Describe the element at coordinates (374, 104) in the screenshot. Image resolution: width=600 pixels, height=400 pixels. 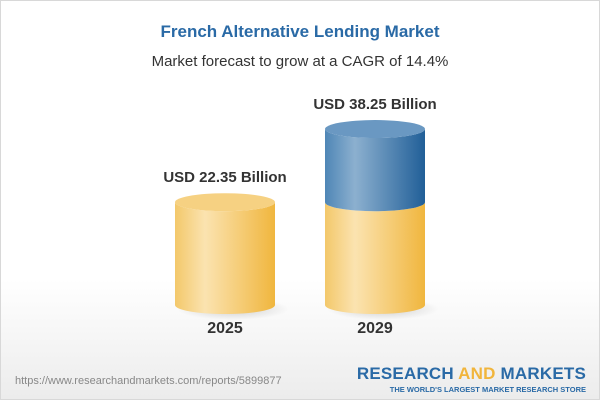
I see `data-label: USD 38.25 Billion` at that location.